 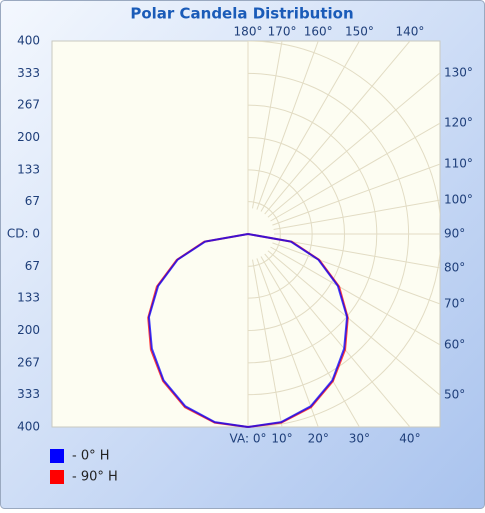 What do you see at coordinates (454, 234) in the screenshot?
I see `angle-tick-label: 90°` at bounding box center [454, 234].